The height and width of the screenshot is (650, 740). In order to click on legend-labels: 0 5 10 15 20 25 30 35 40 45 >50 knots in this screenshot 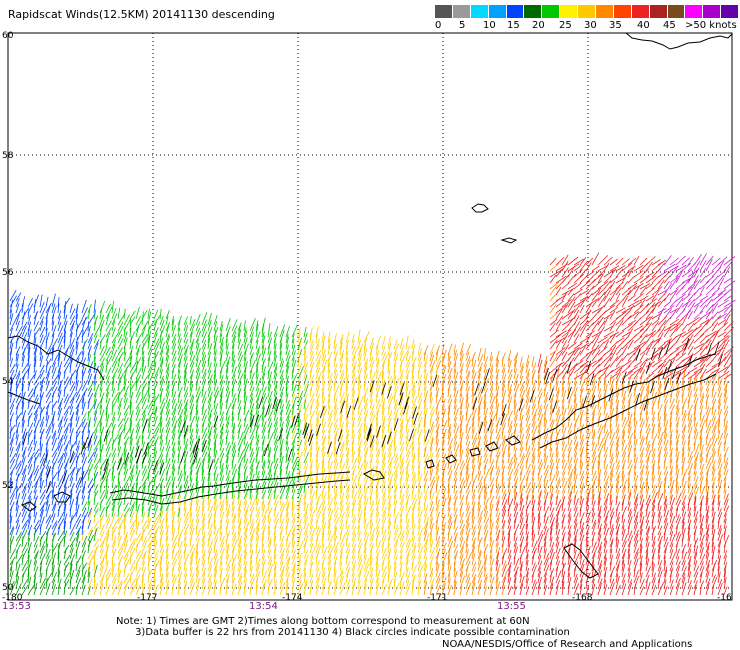, I will do `click(586, 25)`.